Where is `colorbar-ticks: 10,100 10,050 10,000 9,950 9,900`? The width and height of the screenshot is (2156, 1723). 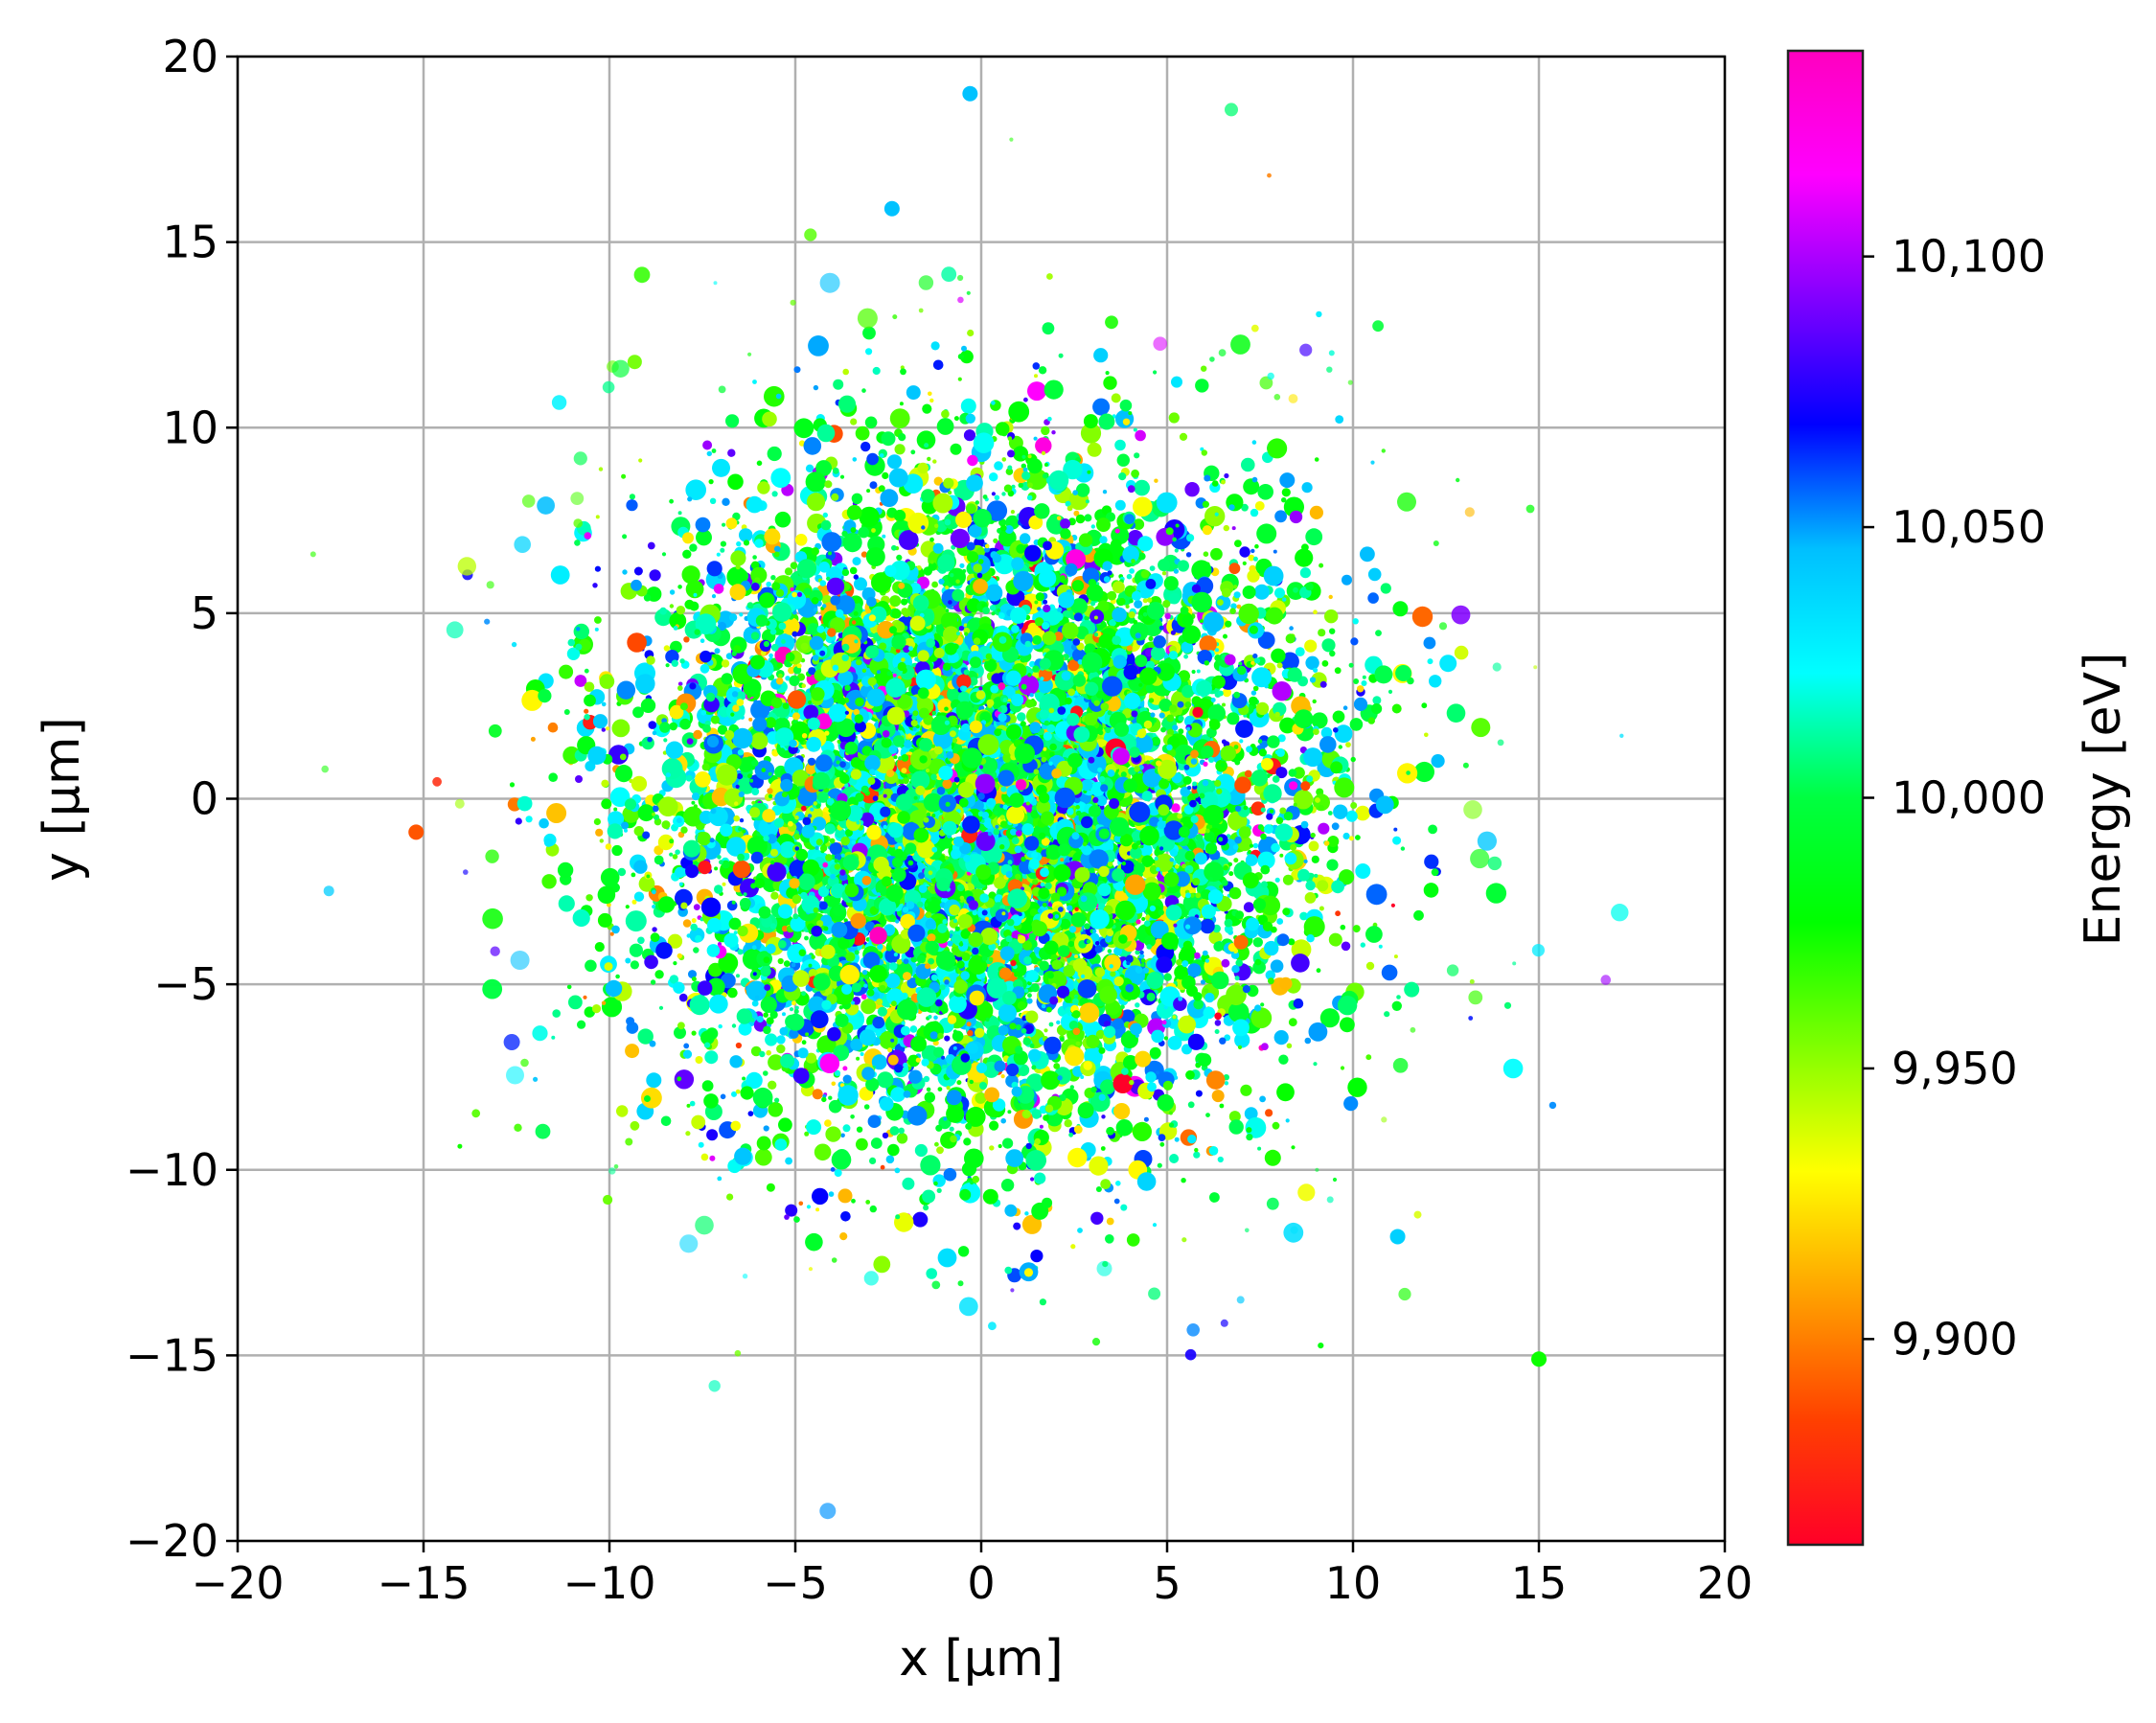 colorbar-ticks: 10,100 10,050 10,000 9,950 9,900 is located at coordinates (1954, 798).